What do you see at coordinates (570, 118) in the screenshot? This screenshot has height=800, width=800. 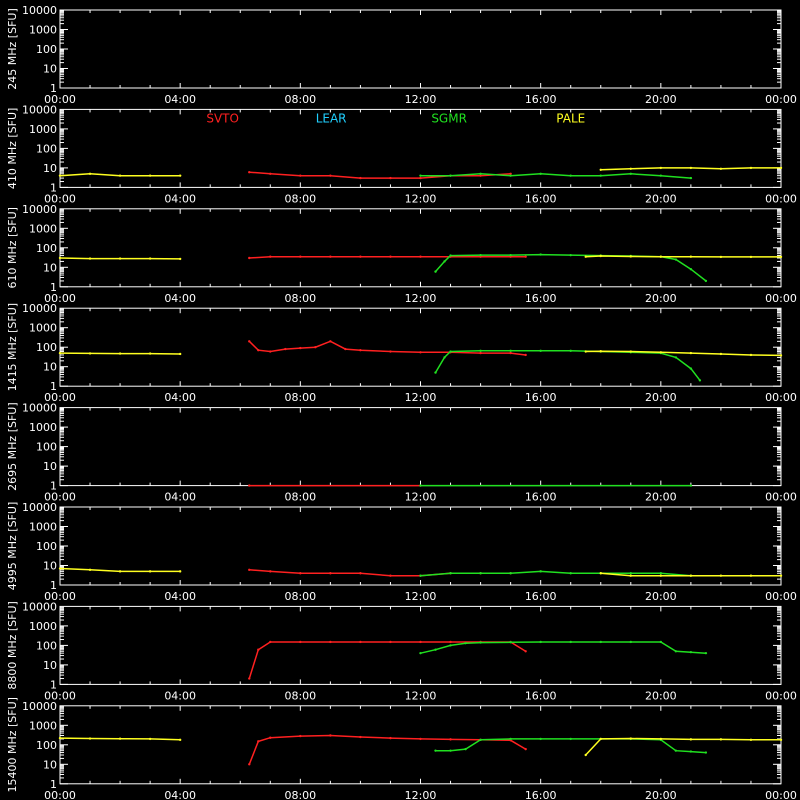 I see `legend-pale: PALE` at bounding box center [570, 118].